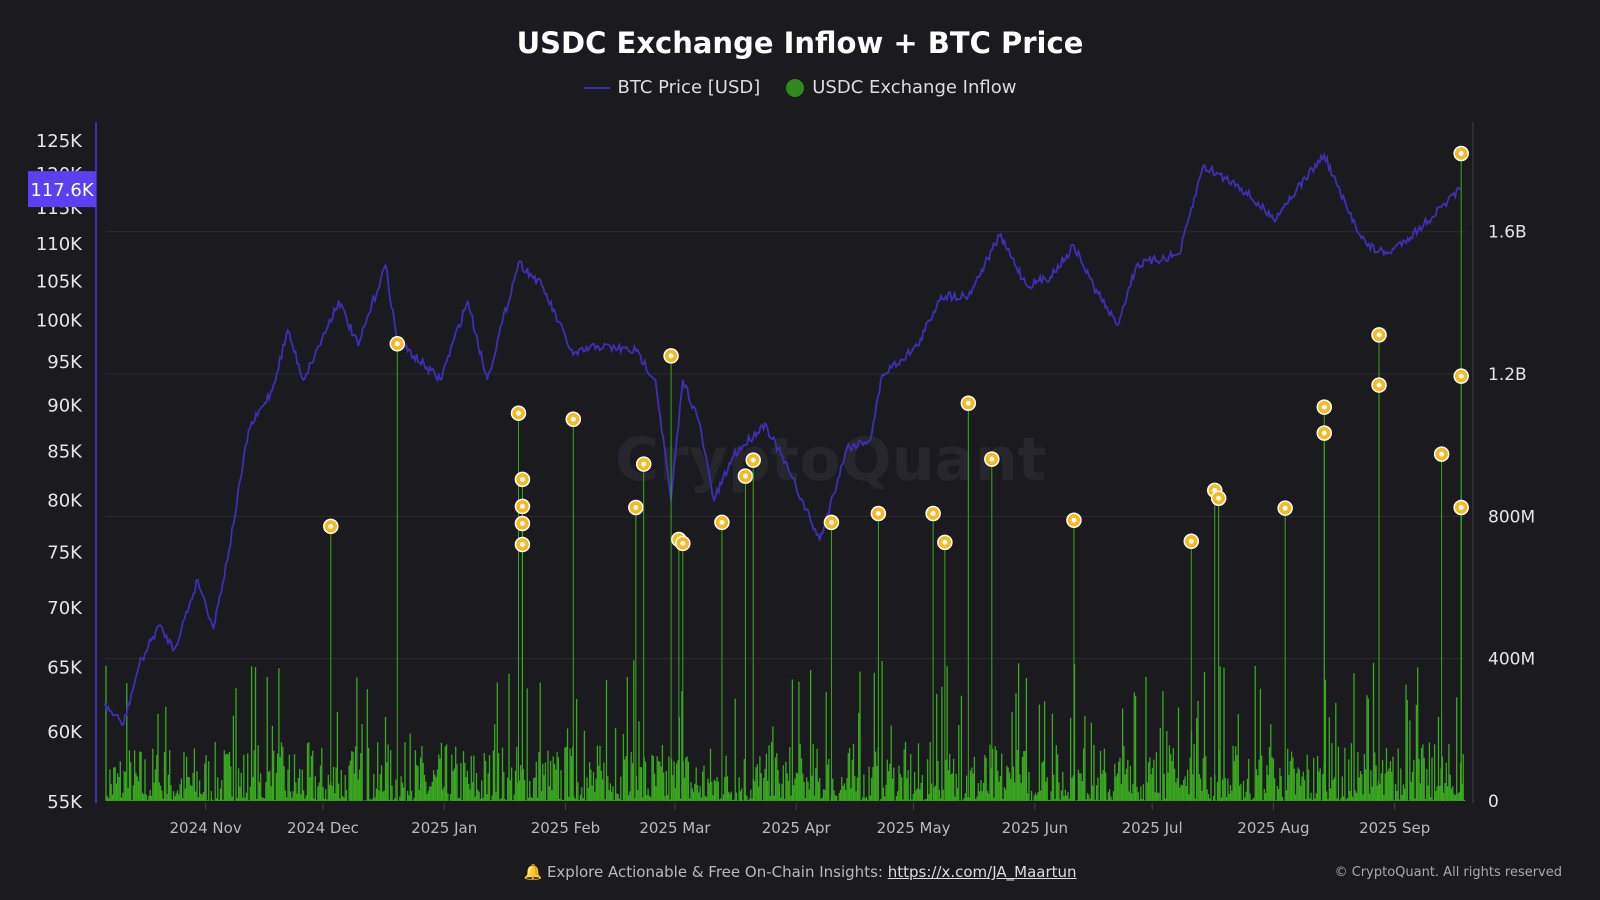  I want to click on left-tick-label: 80K, so click(65, 500).